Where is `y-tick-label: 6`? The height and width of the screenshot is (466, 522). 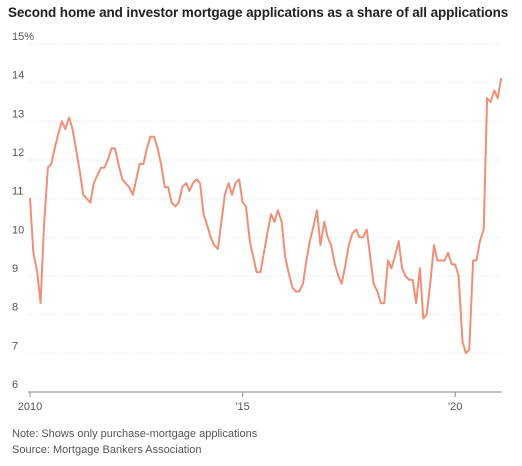 y-tick-label: 6 is located at coordinates (15, 385).